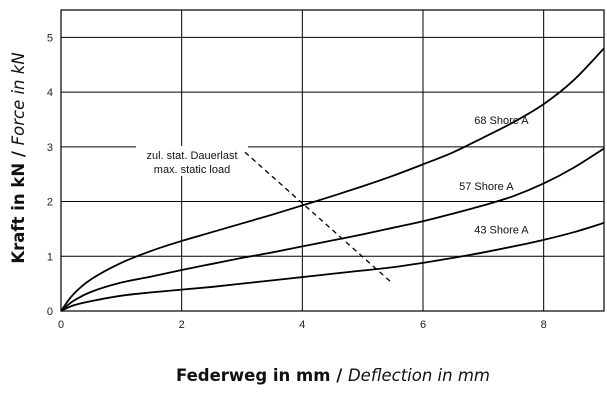 The image size is (607, 393). What do you see at coordinates (423, 325) in the screenshot?
I see `x-tick-label: 6` at bounding box center [423, 325].